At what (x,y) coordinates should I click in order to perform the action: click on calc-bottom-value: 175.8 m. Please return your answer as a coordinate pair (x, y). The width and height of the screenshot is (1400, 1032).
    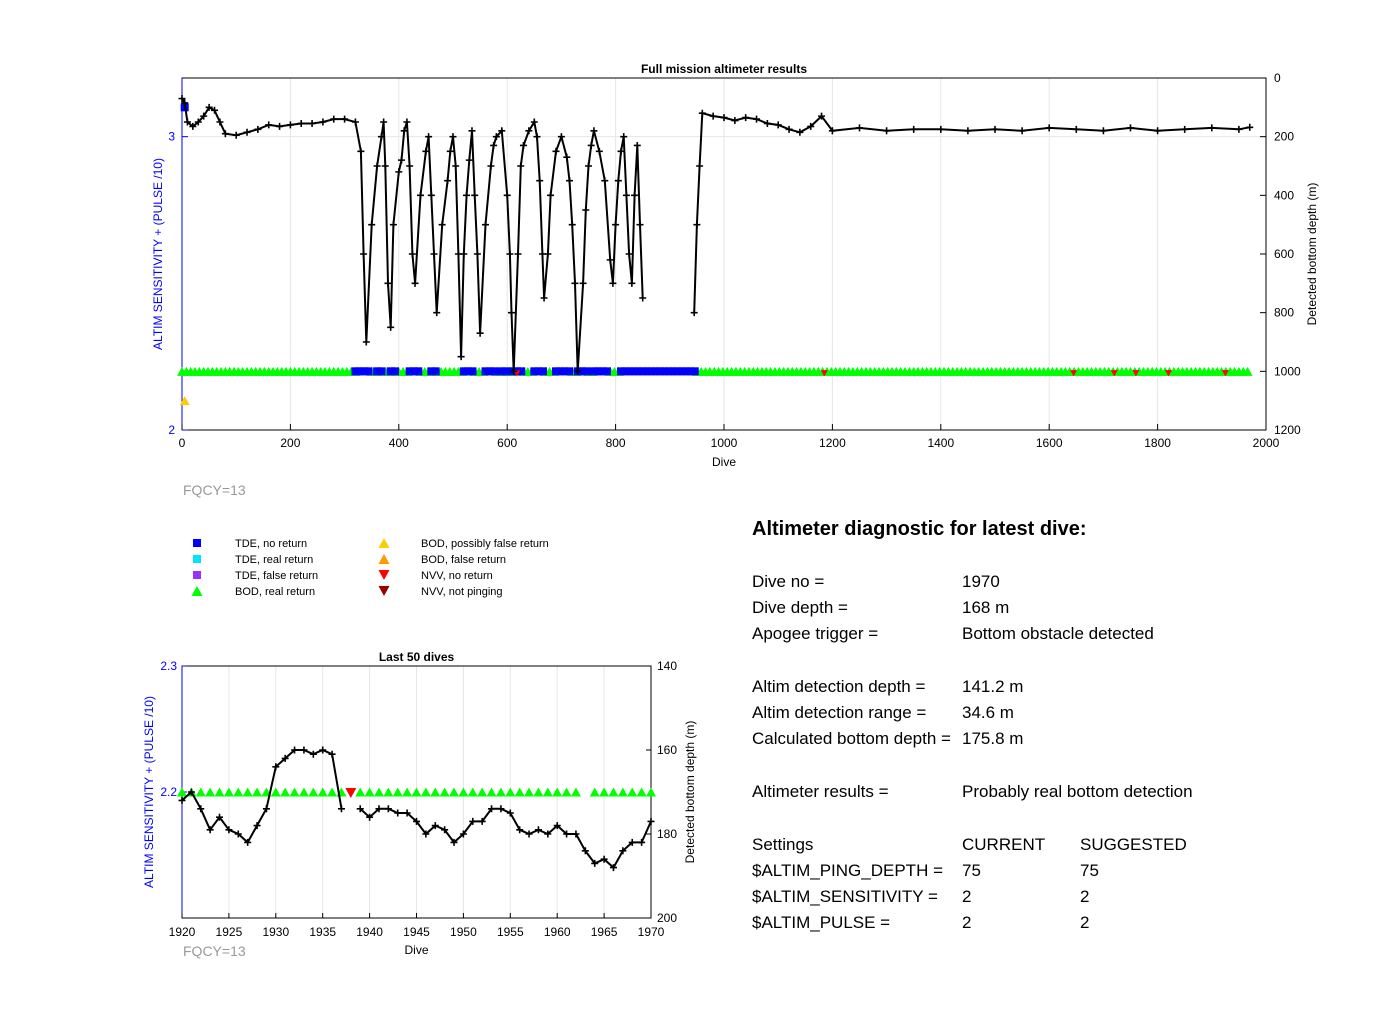
    Looking at the image, I should click on (993, 738).